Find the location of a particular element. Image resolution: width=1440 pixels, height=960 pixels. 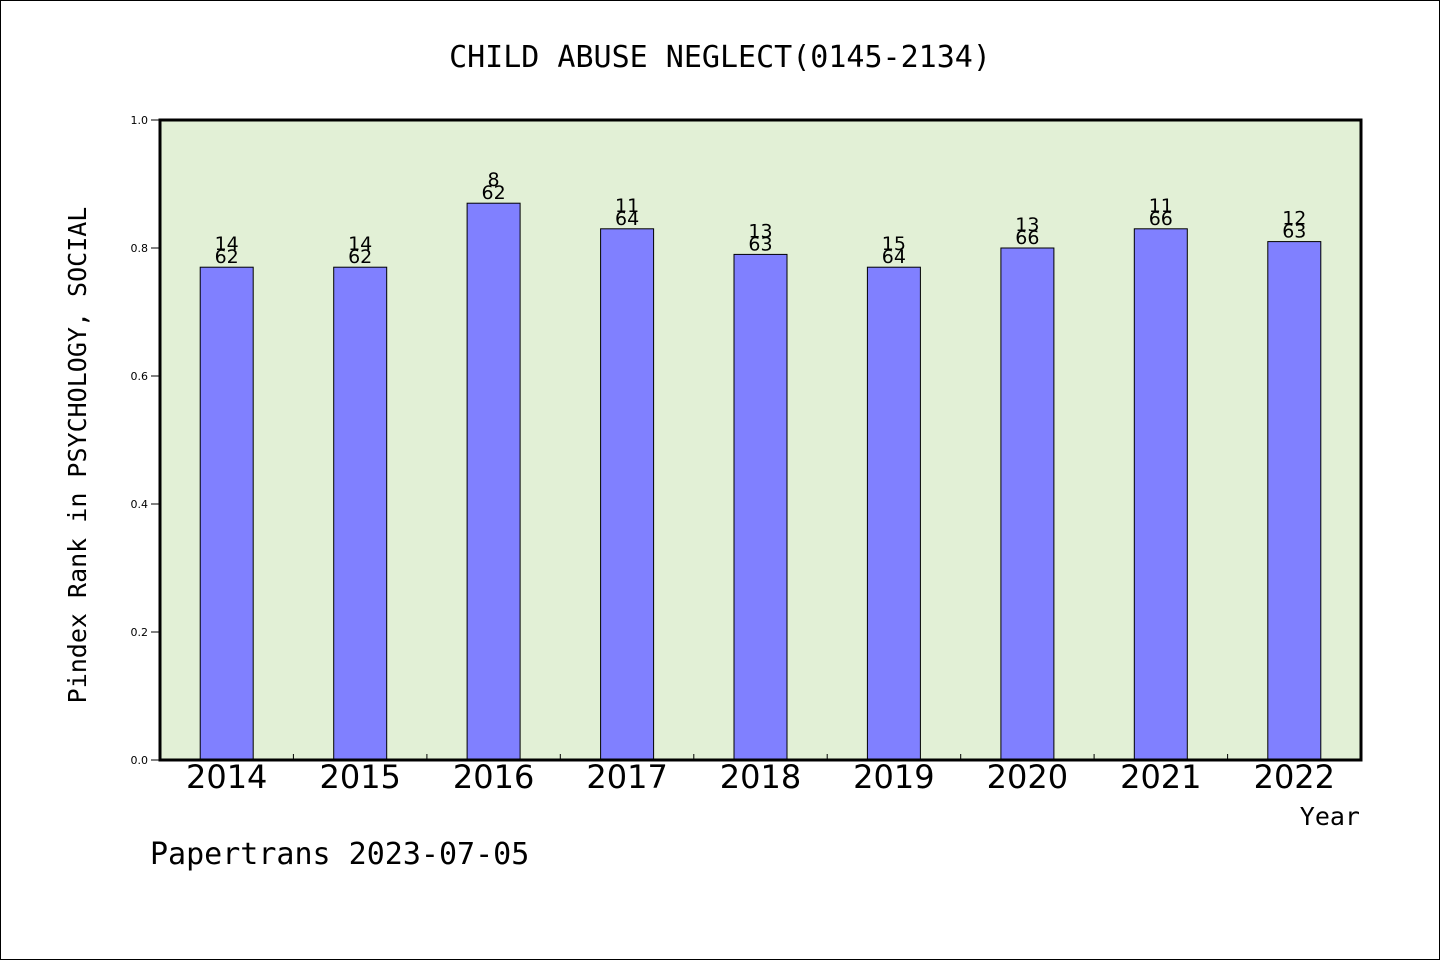

bar-label-top-2020: 13 is located at coordinates (1027, 225).